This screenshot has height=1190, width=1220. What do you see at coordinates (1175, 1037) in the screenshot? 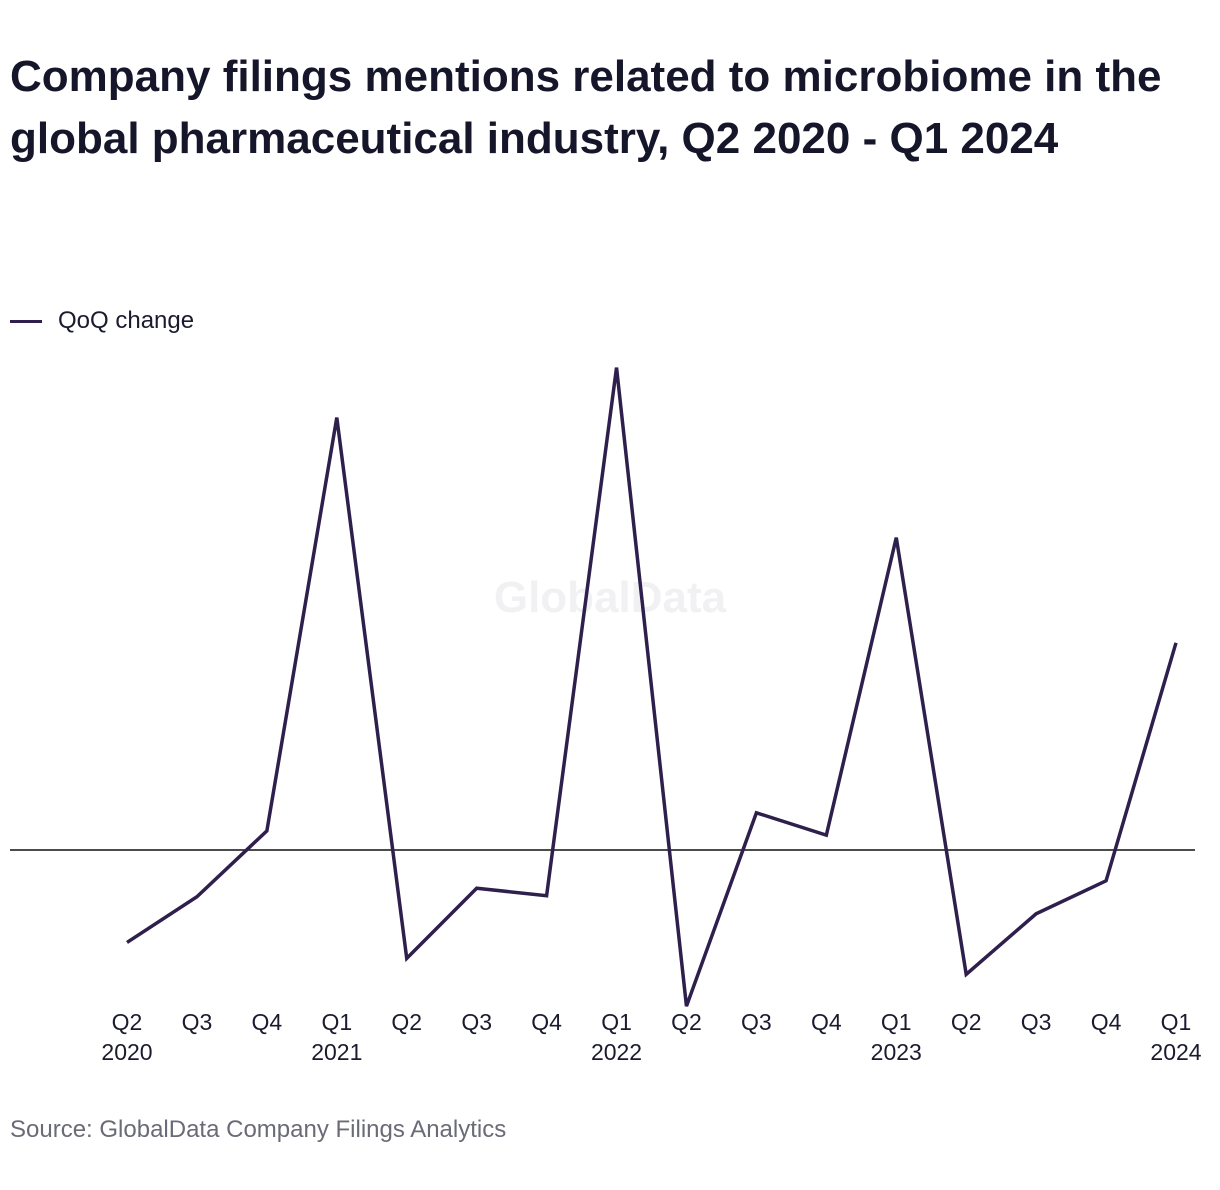
I see `x-tick-label: Q1 2024` at bounding box center [1175, 1037].